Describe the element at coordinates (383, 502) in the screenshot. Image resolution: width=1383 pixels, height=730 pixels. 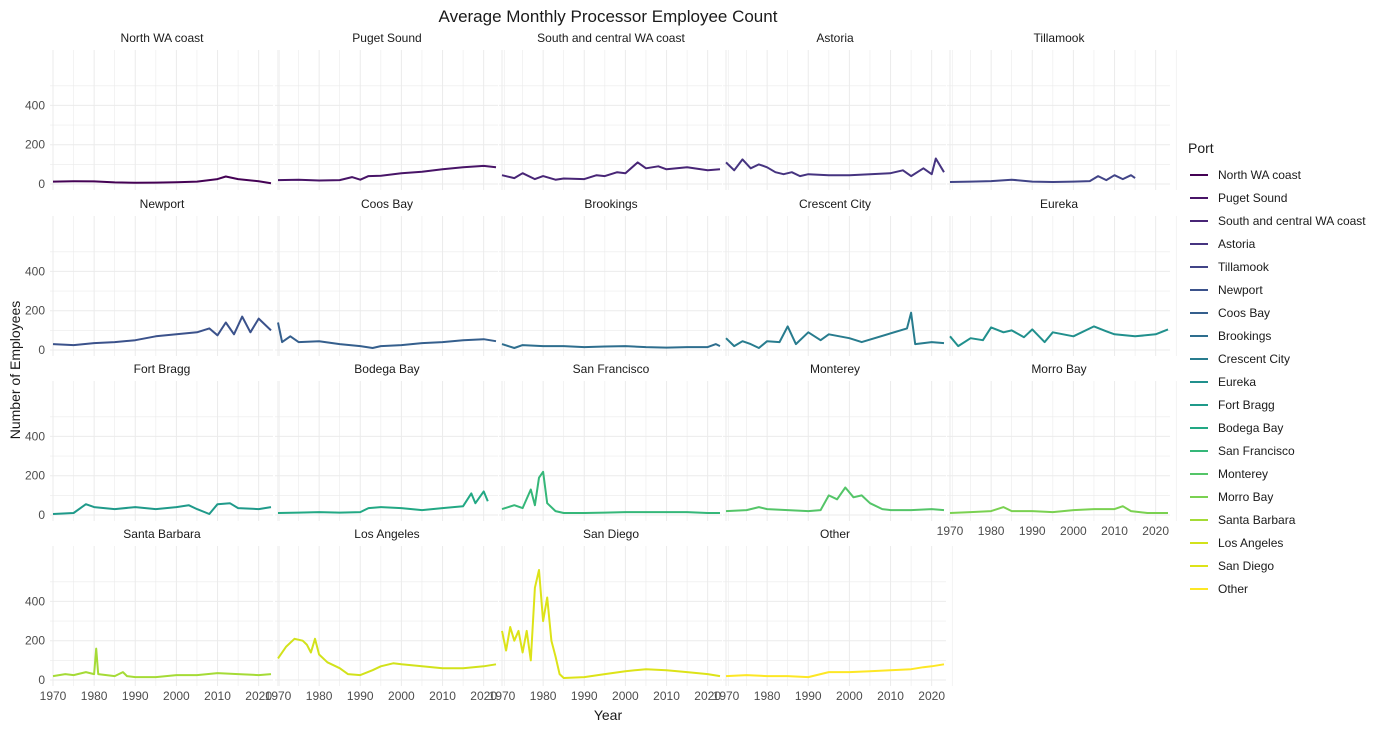
I see `series-line-bodega-bay` at that location.